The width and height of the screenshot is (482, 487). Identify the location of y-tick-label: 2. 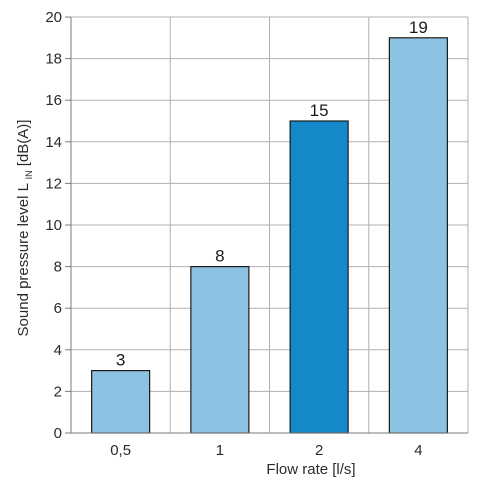
(58, 391).